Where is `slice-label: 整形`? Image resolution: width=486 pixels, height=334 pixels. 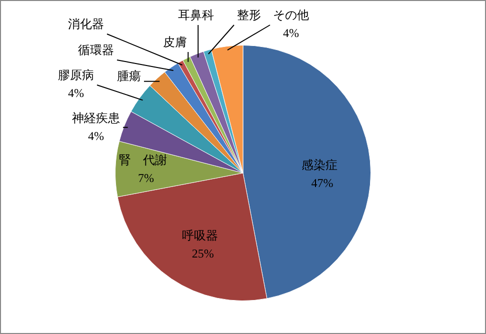 slice-label: 整形 is located at coordinates (249, 15).